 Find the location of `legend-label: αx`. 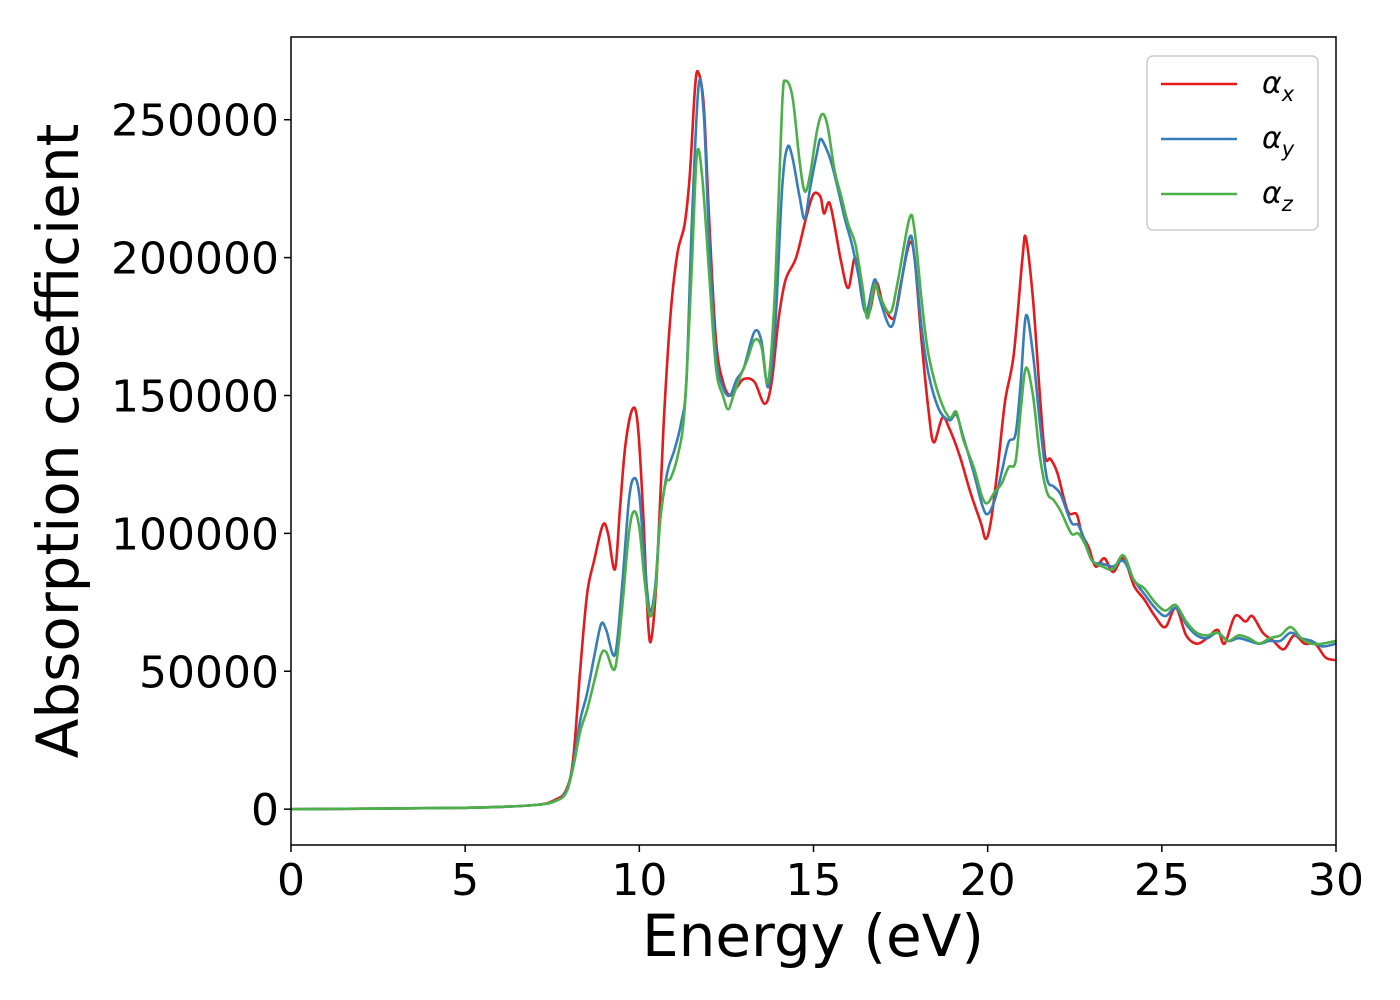

legend-label: αx is located at coordinates (1278, 86).